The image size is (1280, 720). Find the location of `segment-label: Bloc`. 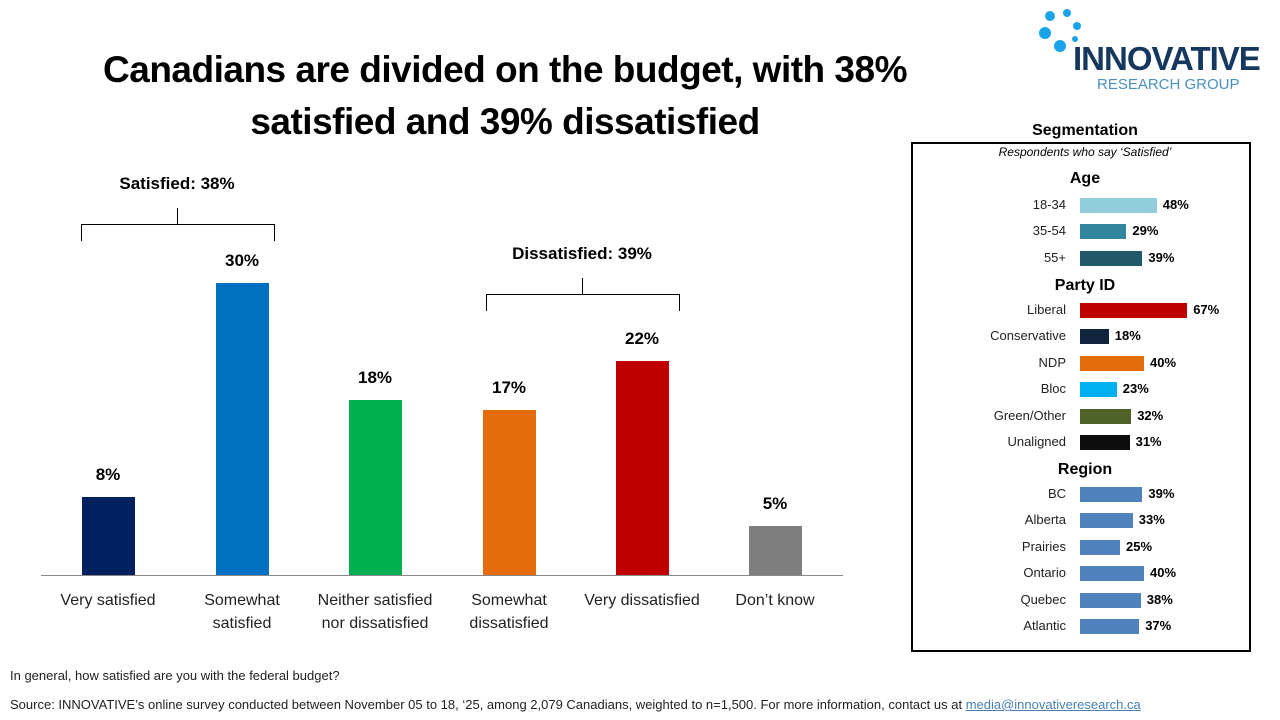

segment-label: Bloc is located at coordinates (1053, 389).